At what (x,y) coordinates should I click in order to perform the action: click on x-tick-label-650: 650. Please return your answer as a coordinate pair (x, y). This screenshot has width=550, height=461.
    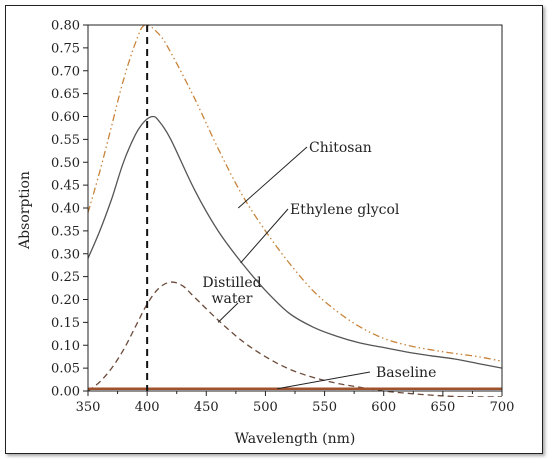
    Looking at the image, I should click on (442, 407).